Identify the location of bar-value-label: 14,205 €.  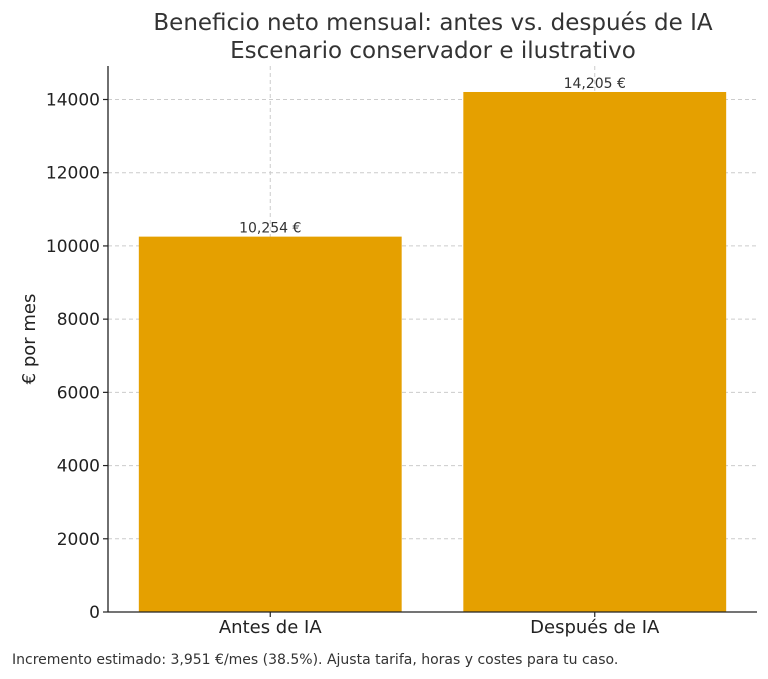
(595, 84).